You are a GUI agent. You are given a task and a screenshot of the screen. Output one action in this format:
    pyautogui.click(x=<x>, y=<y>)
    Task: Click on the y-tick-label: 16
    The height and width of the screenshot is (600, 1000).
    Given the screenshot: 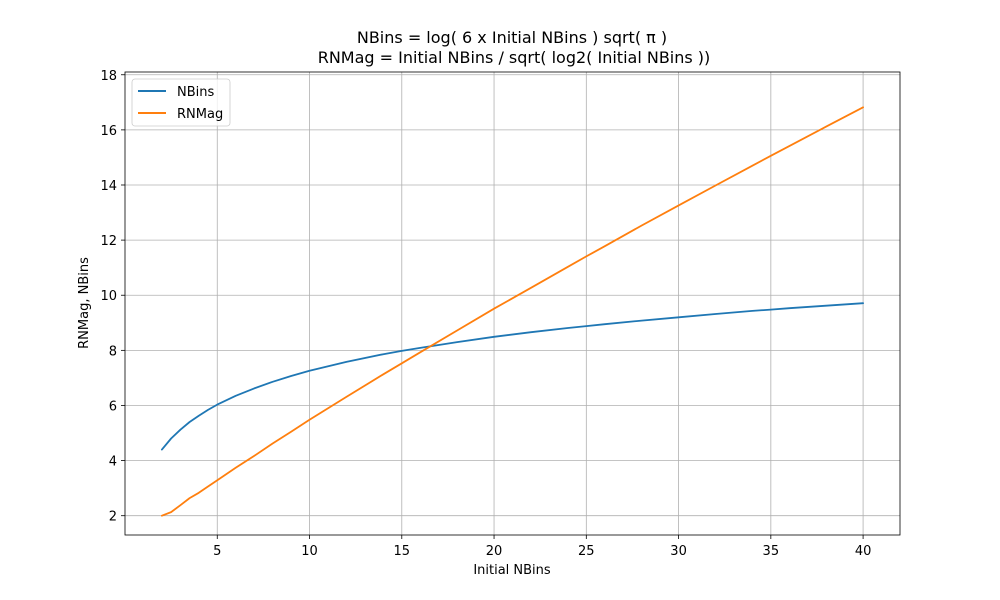 What is the action you would take?
    pyautogui.click(x=108, y=131)
    